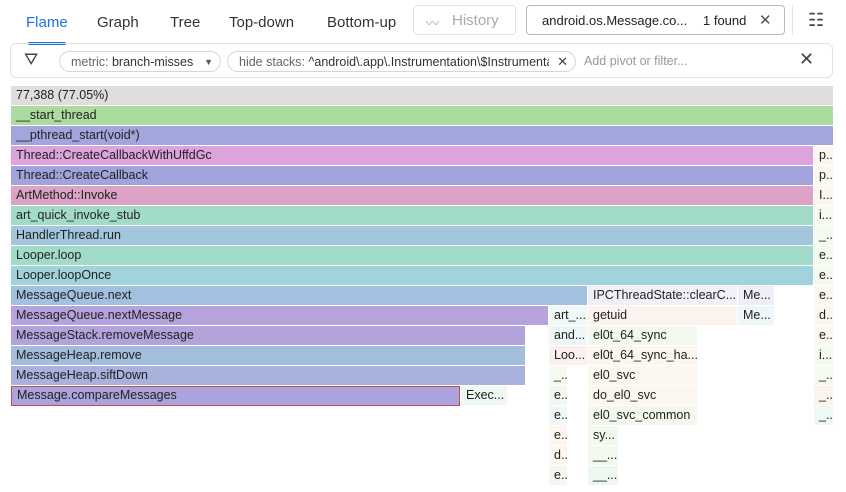 The image size is (846, 492). What do you see at coordinates (412, 155) in the screenshot?
I see `flame-frame: Thread::CreateCallbackWithUffdGc` at bounding box center [412, 155].